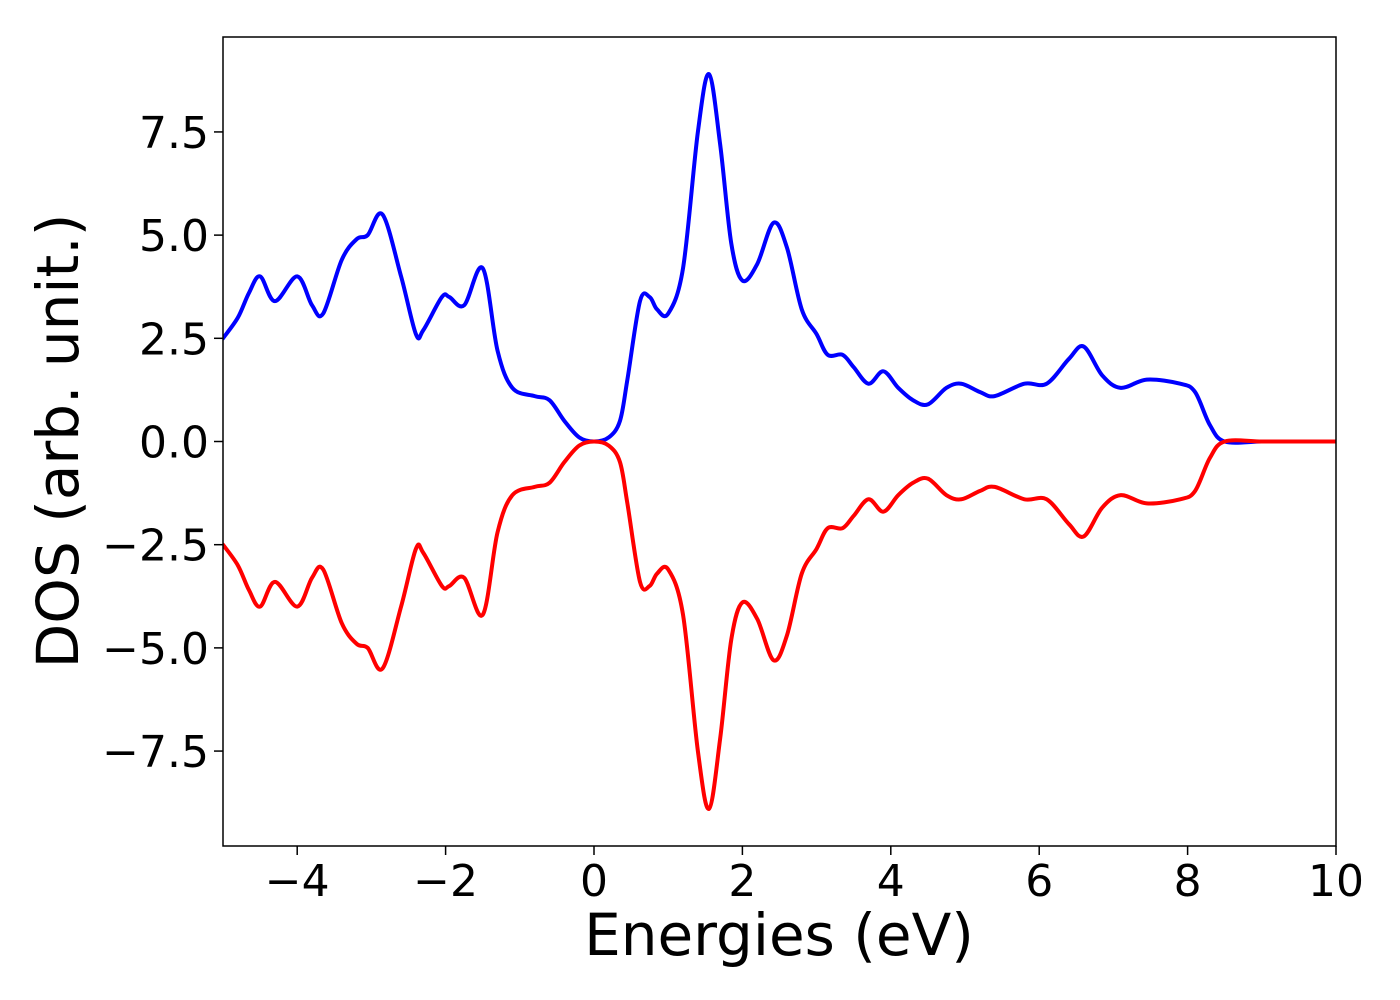 This screenshot has width=1400, height=1000. I want to click on y-axis-title: DOS (arb. unit.), so click(58, 441).